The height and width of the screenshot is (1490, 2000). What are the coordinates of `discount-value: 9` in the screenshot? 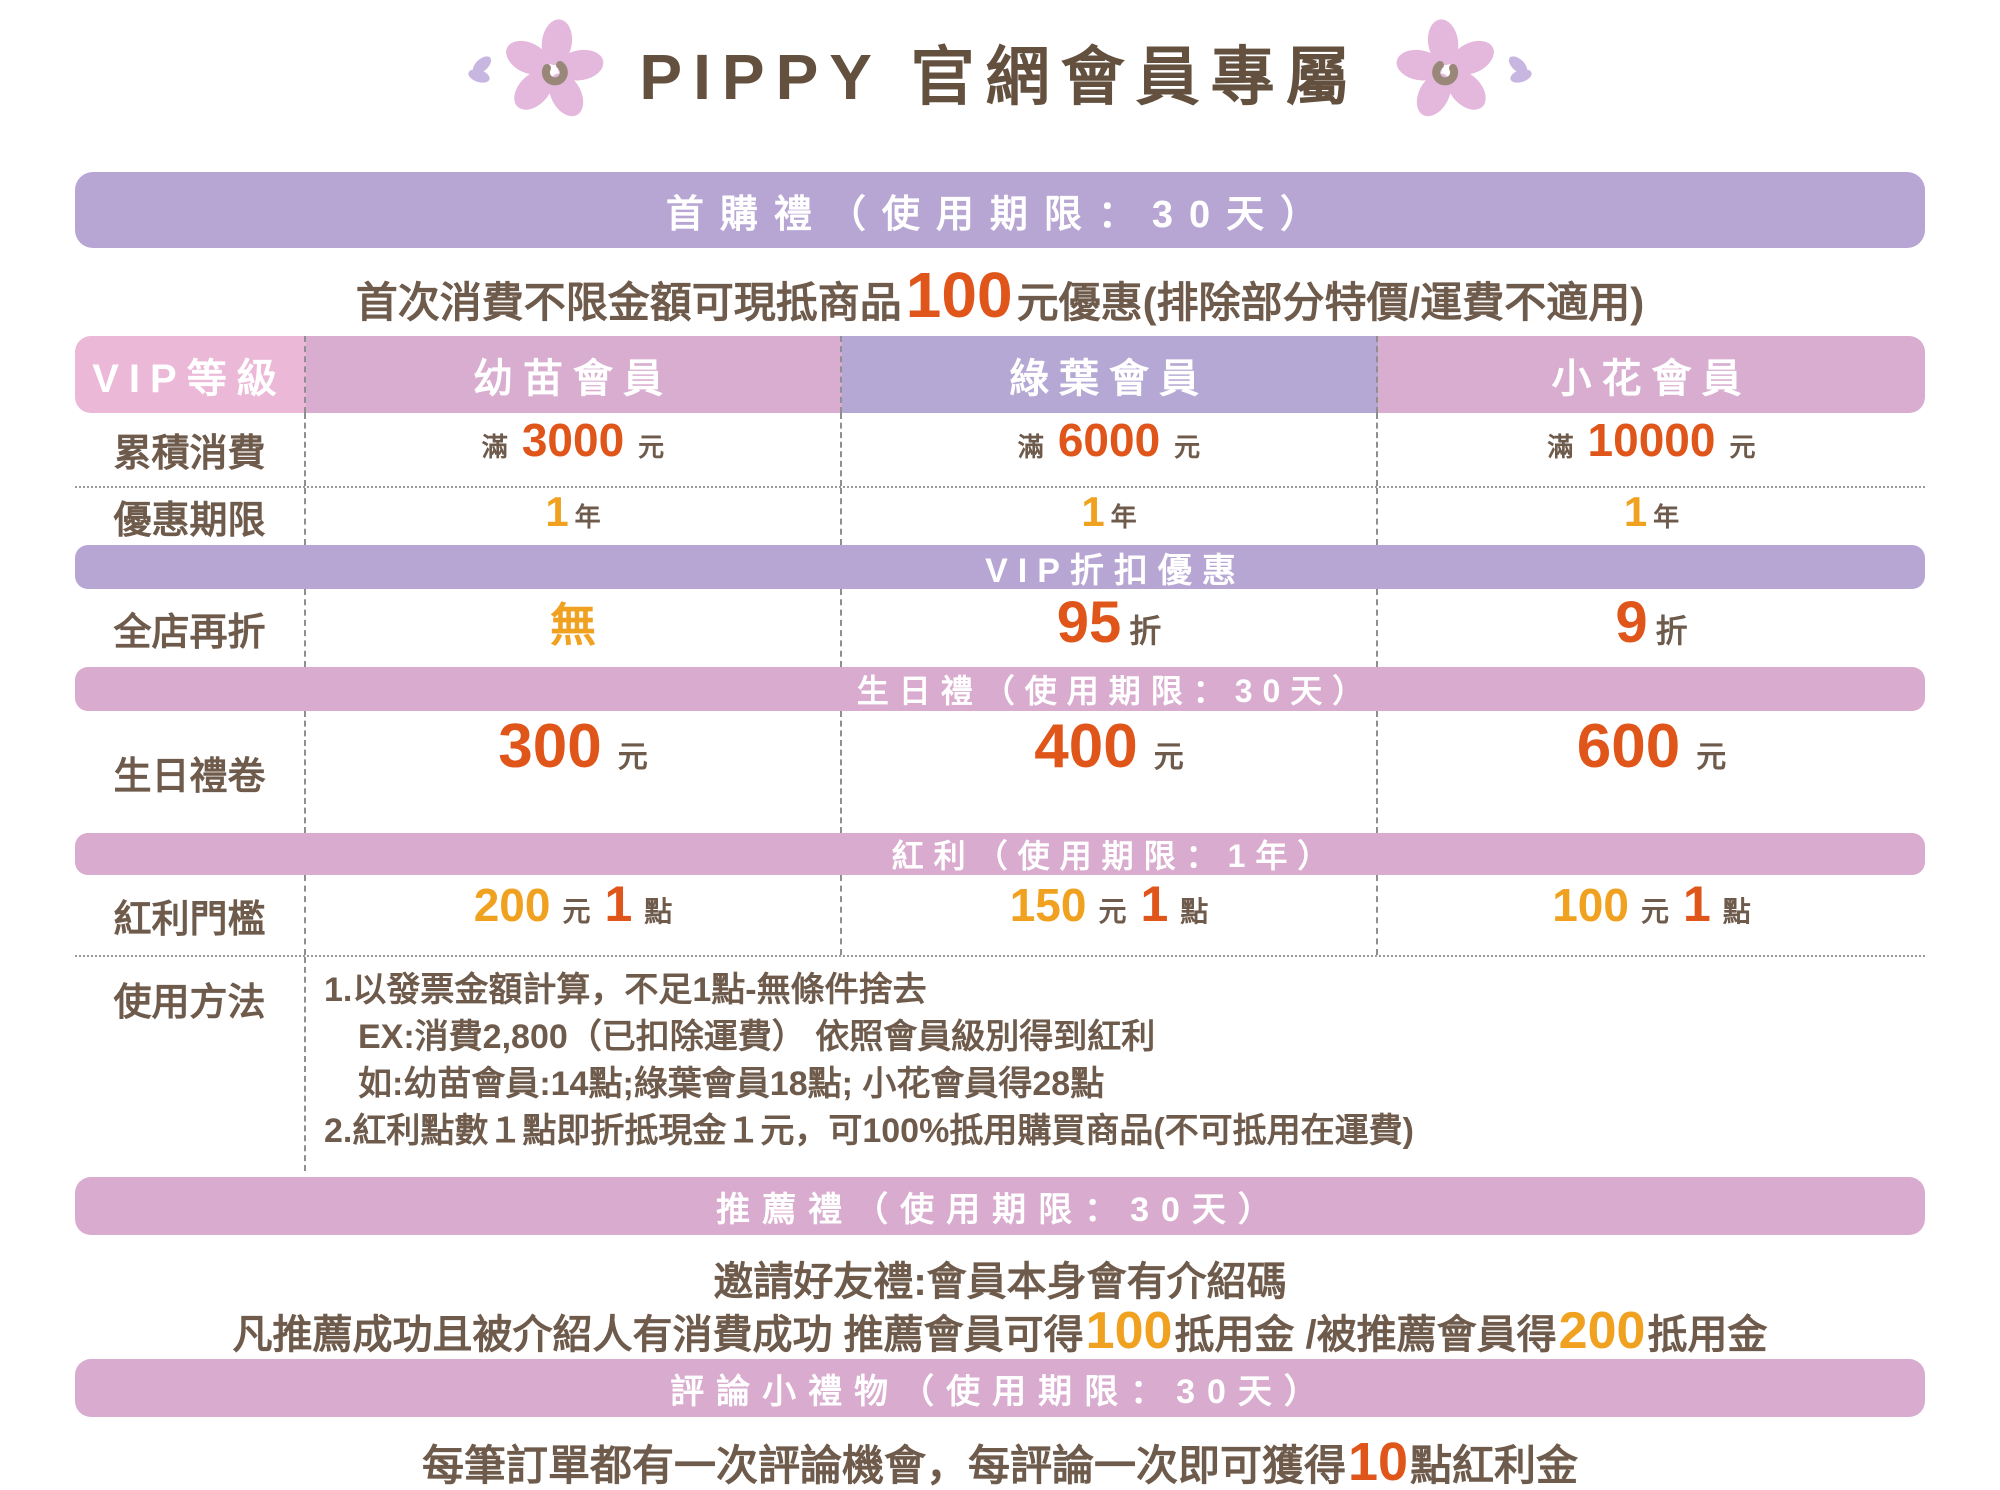 It's located at (1631, 622).